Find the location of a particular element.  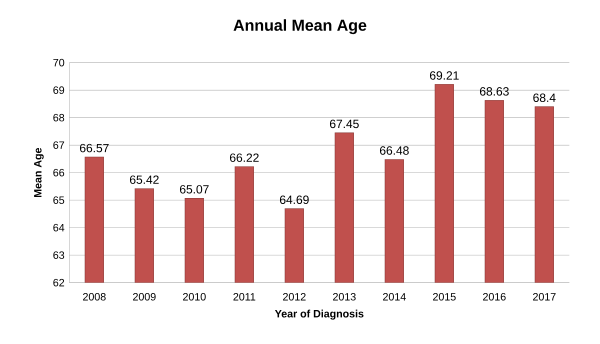

y-tick-label: 63 is located at coordinates (58, 255).